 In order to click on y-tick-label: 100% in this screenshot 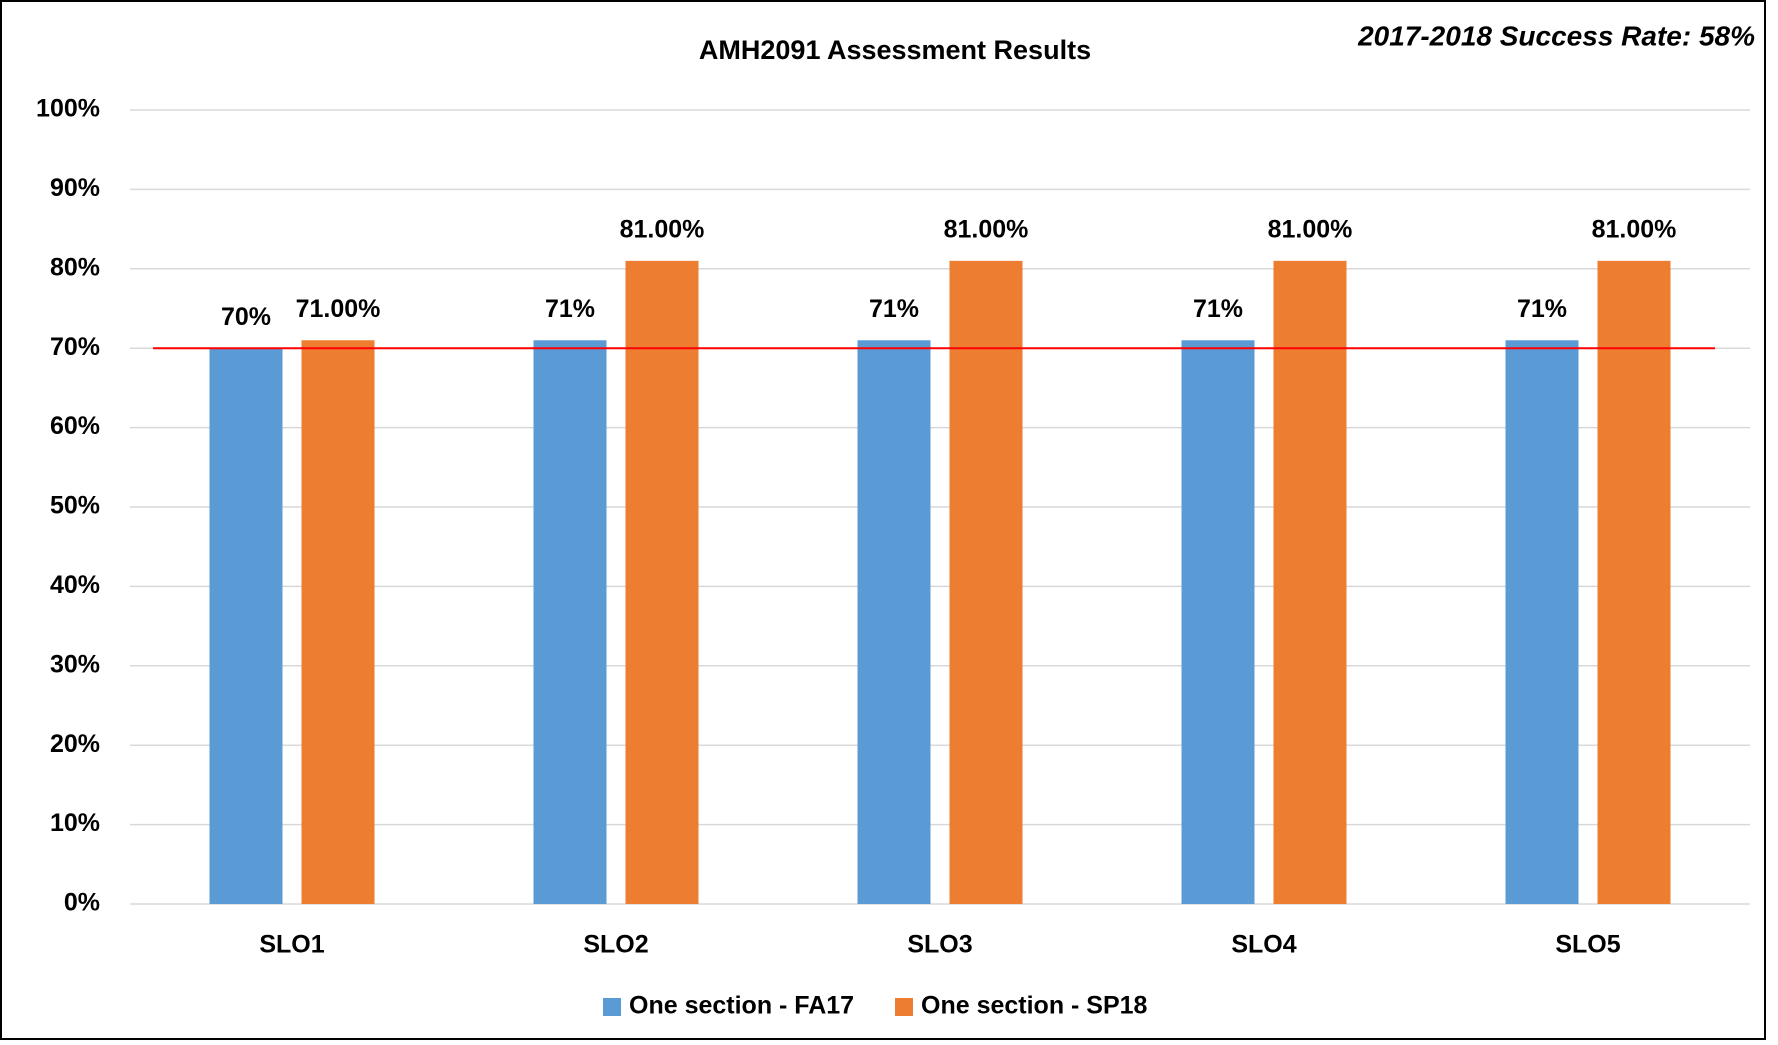, I will do `click(68, 109)`.